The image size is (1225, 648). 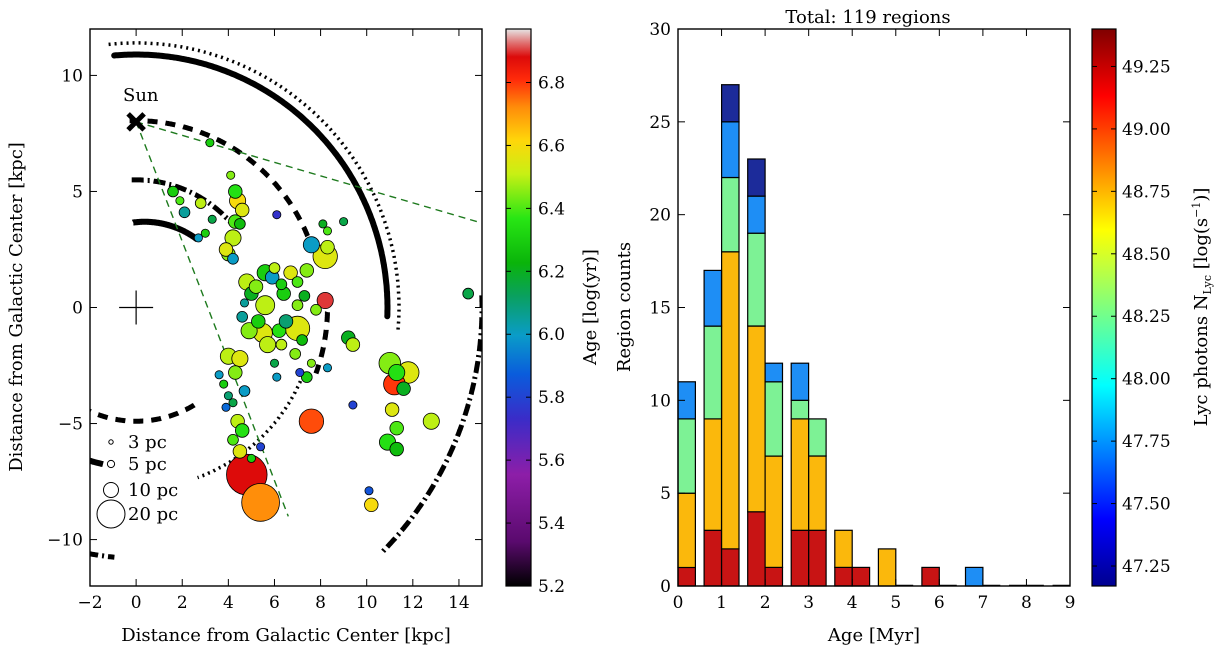 What do you see at coordinates (459, 603) in the screenshot?
I see `map-x-tick-label: 14` at bounding box center [459, 603].